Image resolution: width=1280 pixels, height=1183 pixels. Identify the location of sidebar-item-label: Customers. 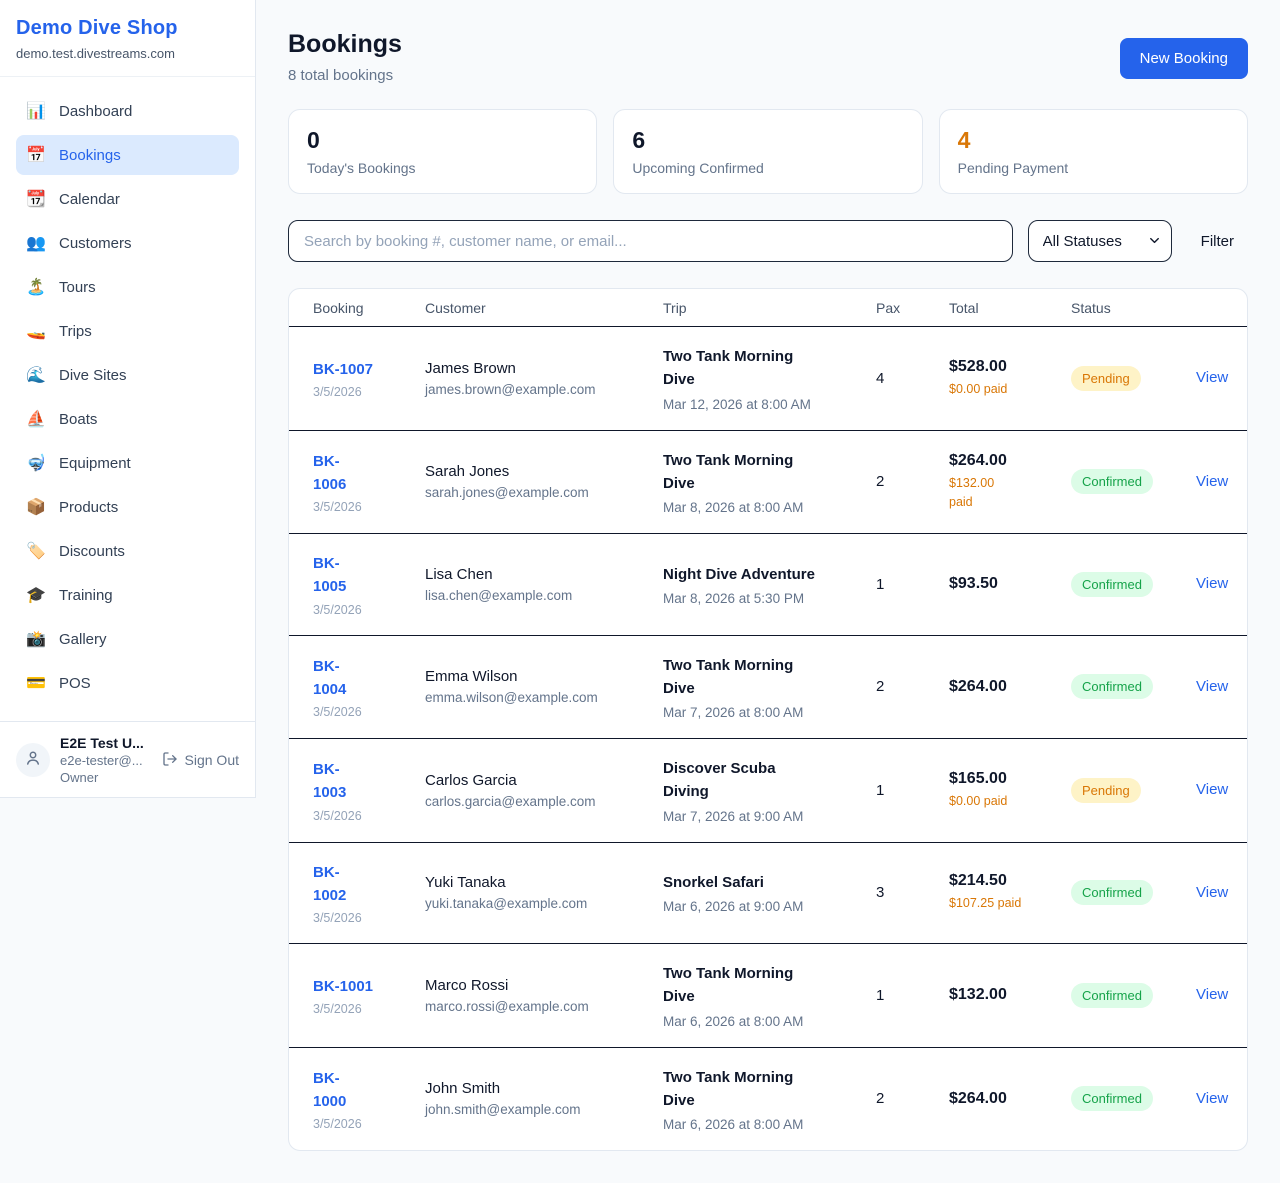
(95, 243).